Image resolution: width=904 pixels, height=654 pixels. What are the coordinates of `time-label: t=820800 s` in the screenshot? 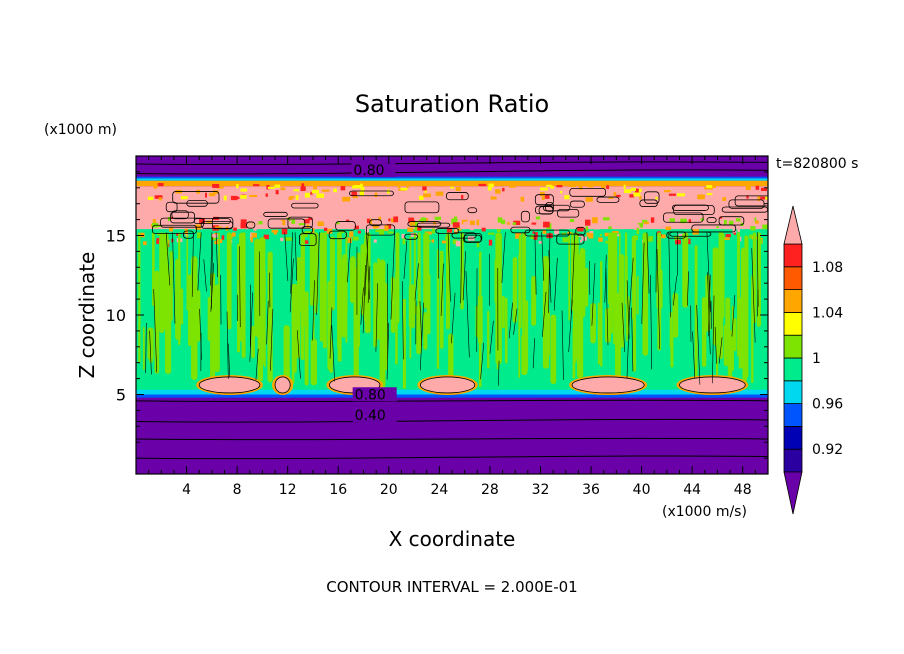 It's located at (817, 164).